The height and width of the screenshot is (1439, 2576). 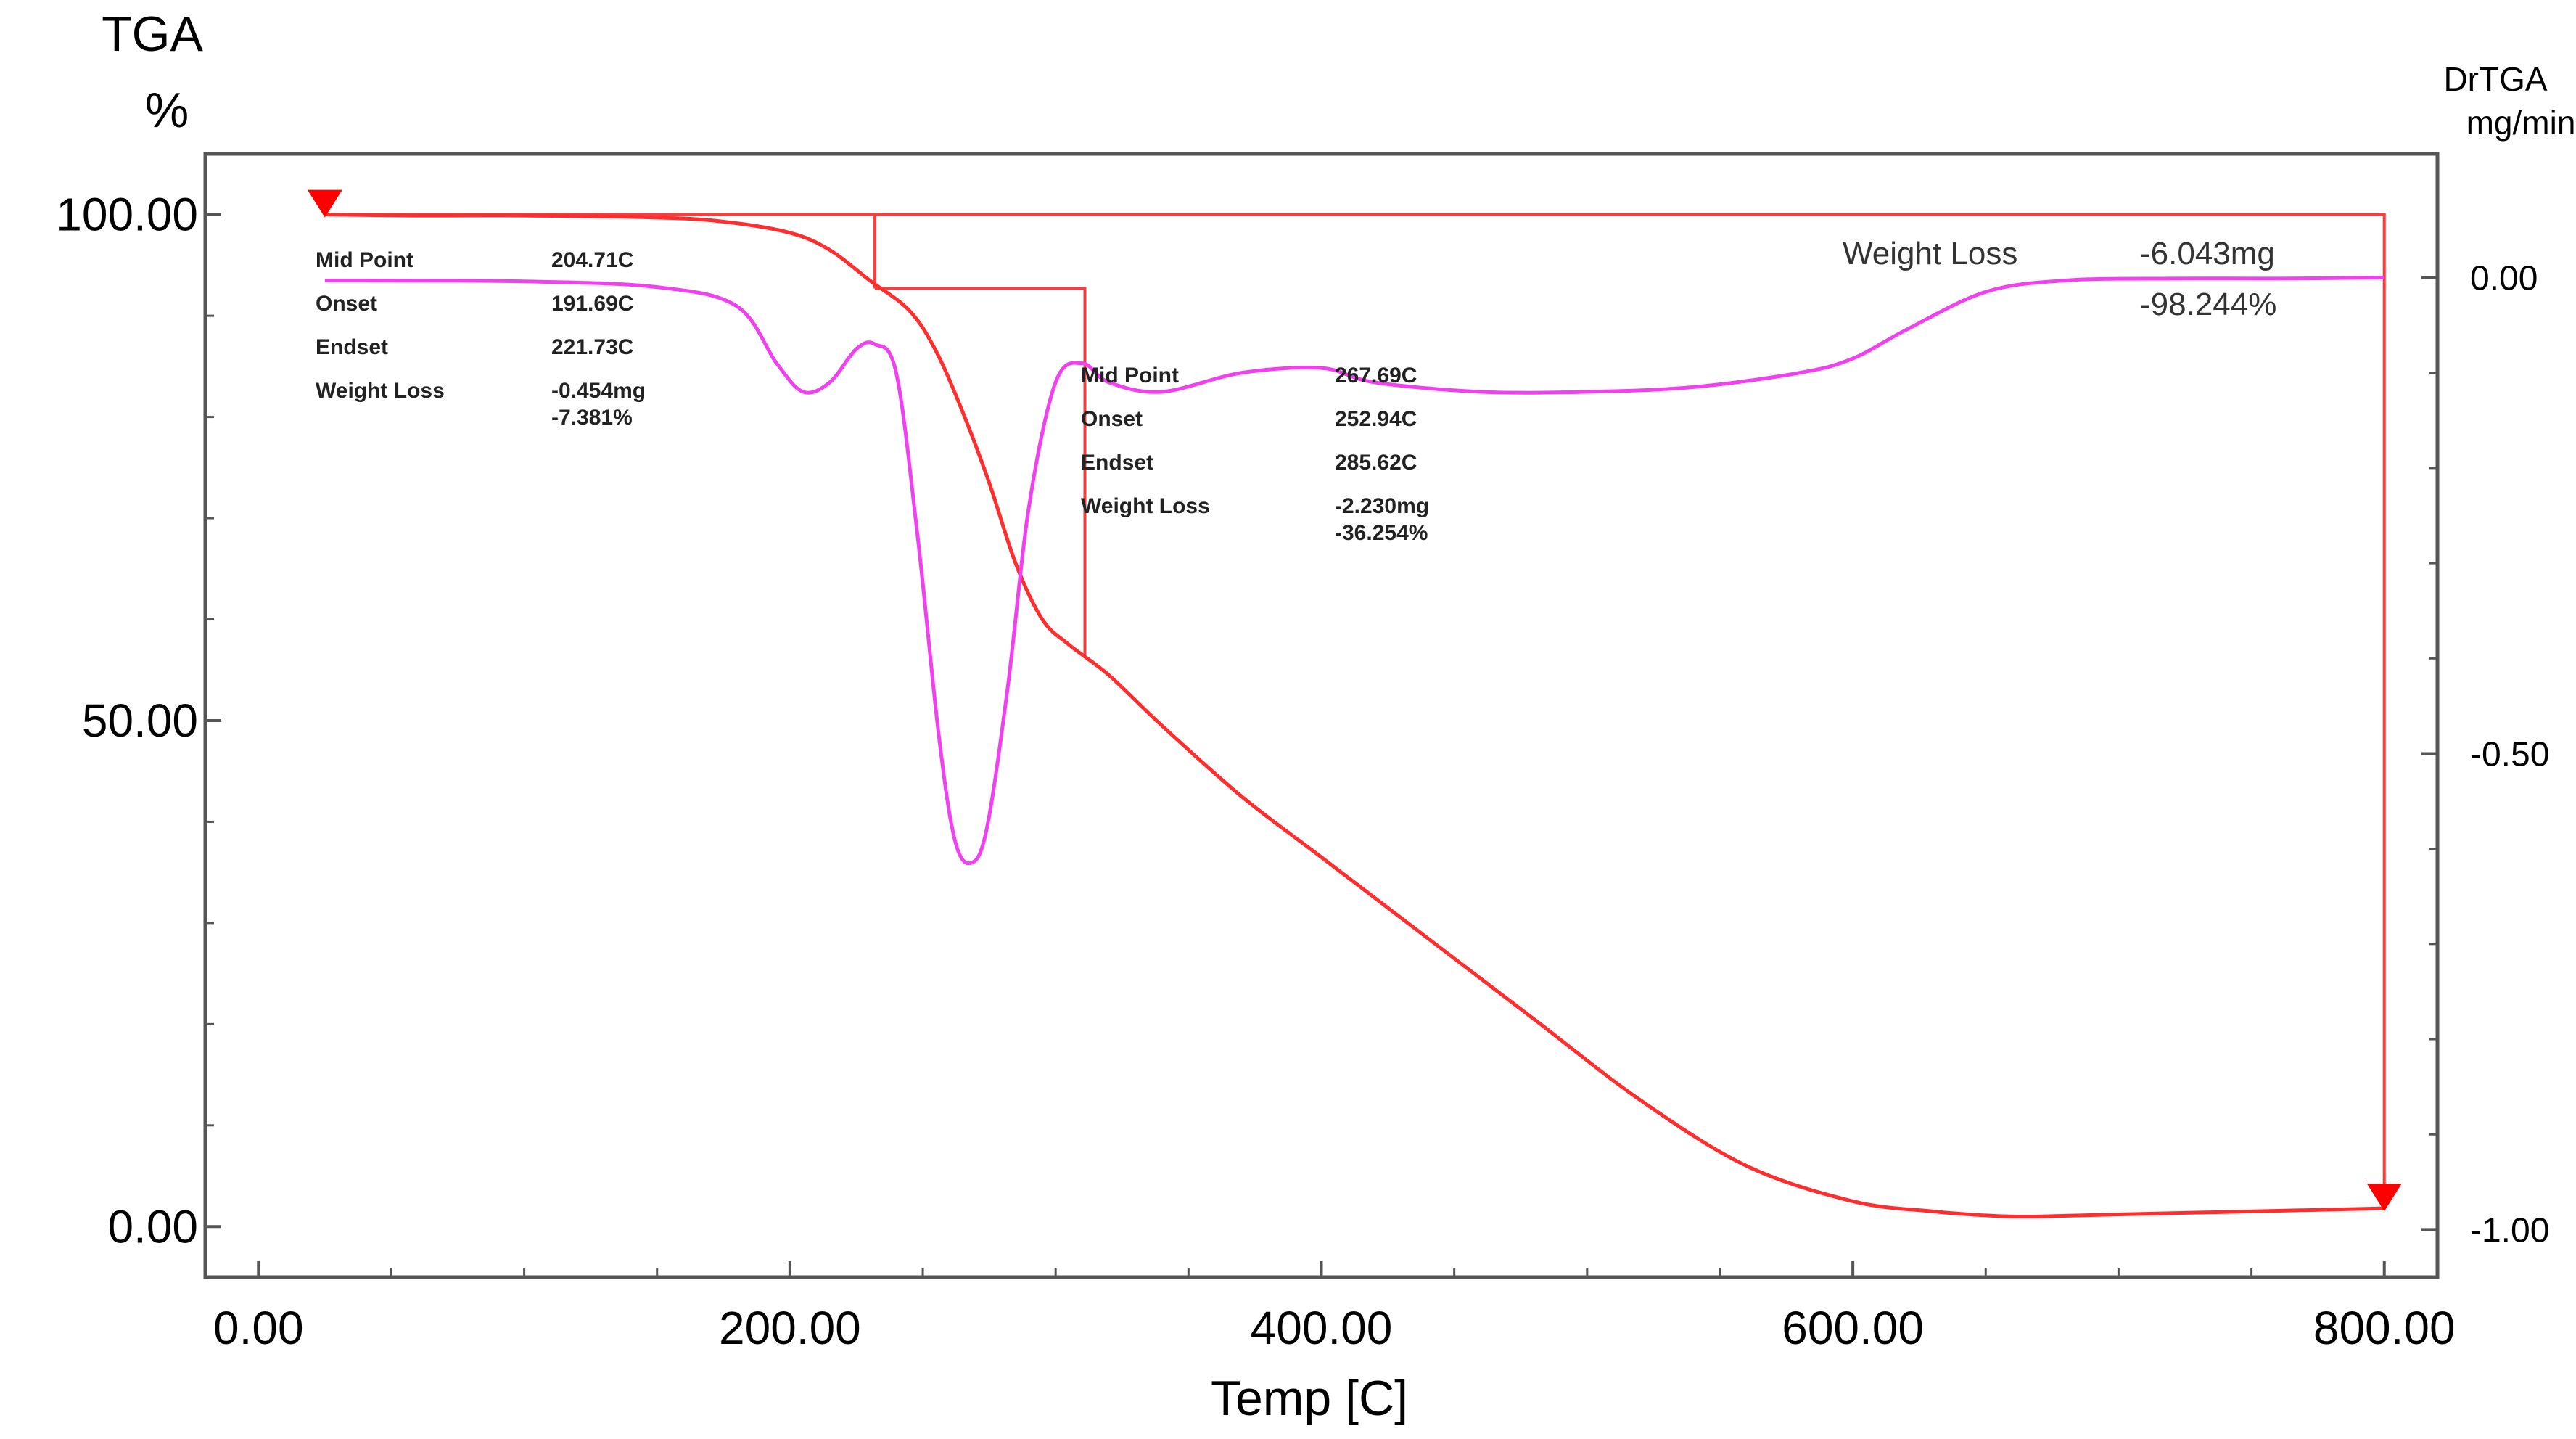 I want to click on annotation-value: 204.71C, so click(x=592, y=260).